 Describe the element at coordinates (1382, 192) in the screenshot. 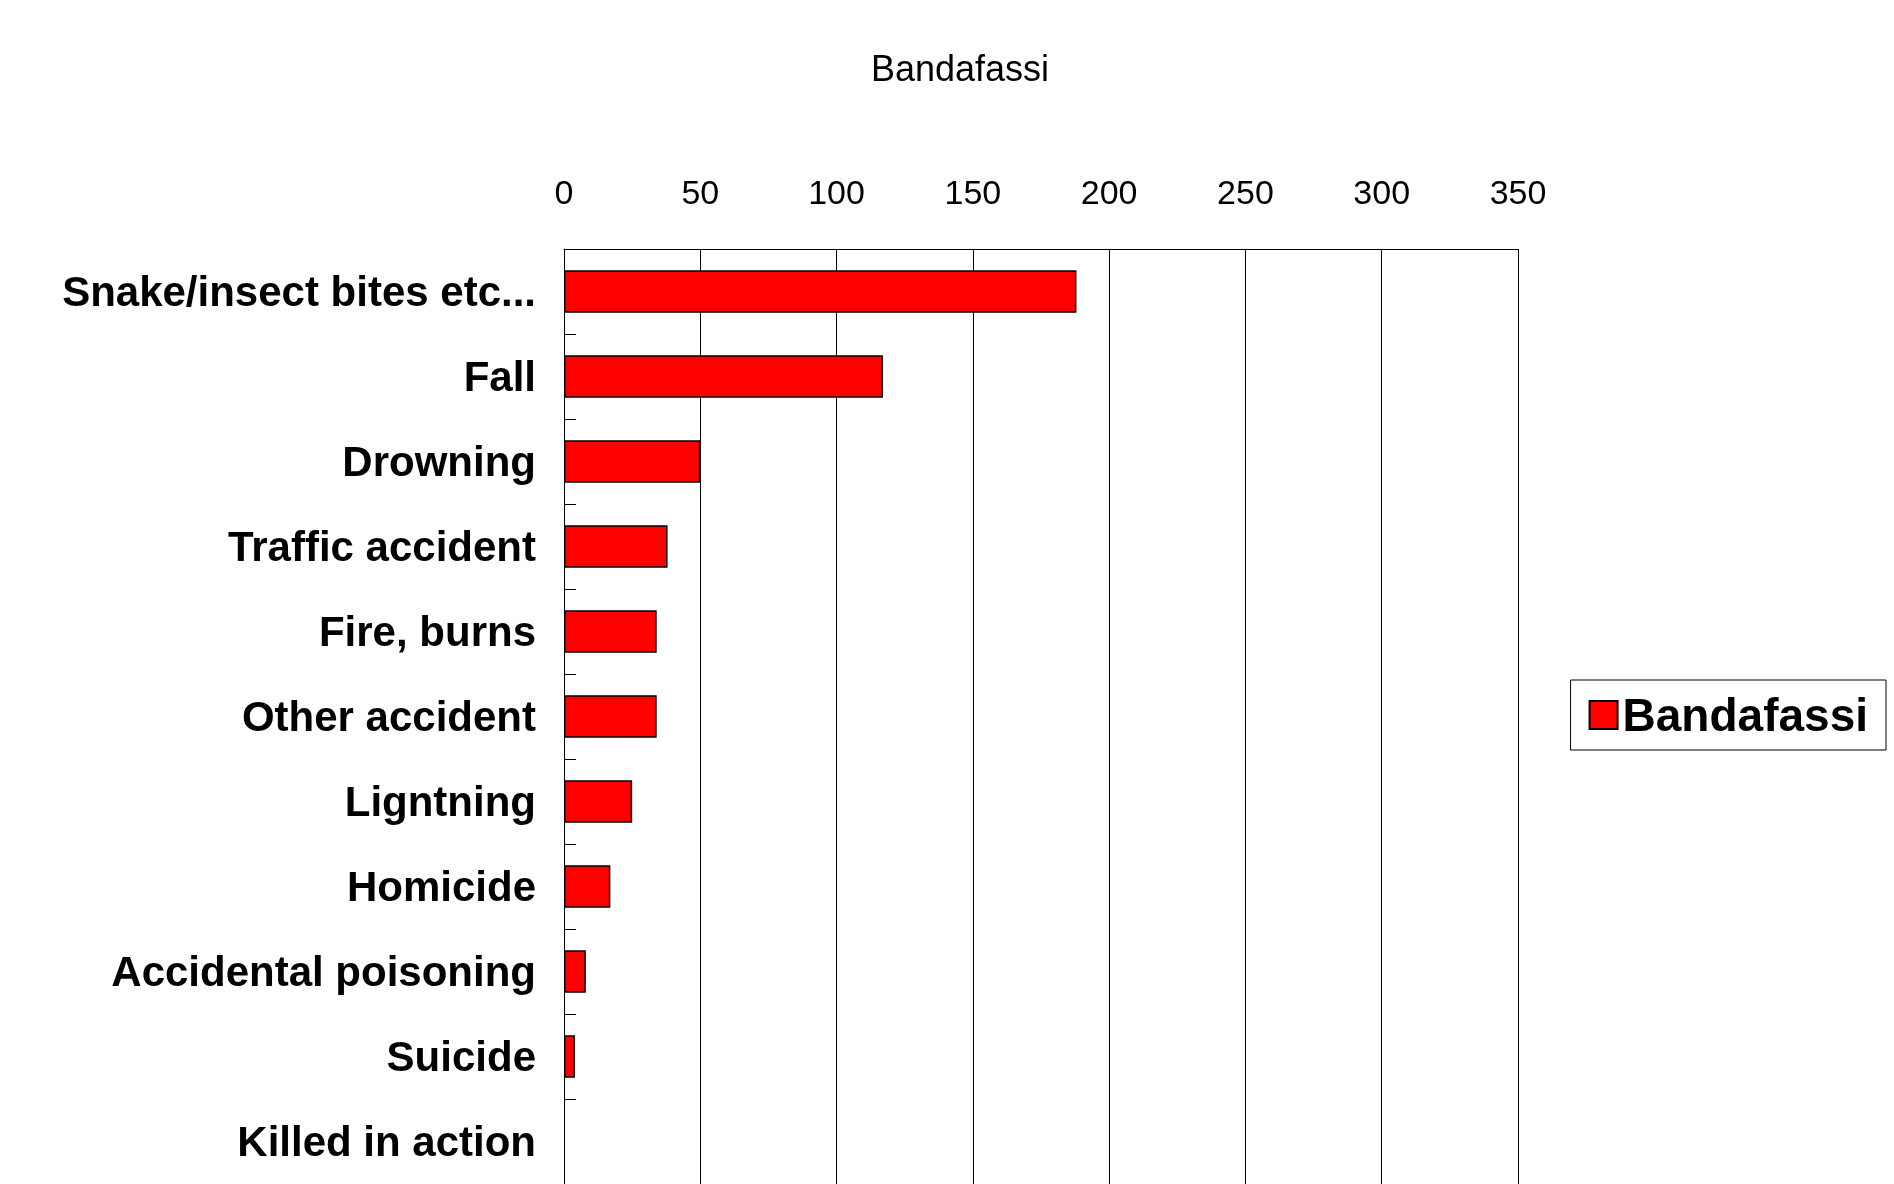

I see `x-tick-label: 300` at that location.